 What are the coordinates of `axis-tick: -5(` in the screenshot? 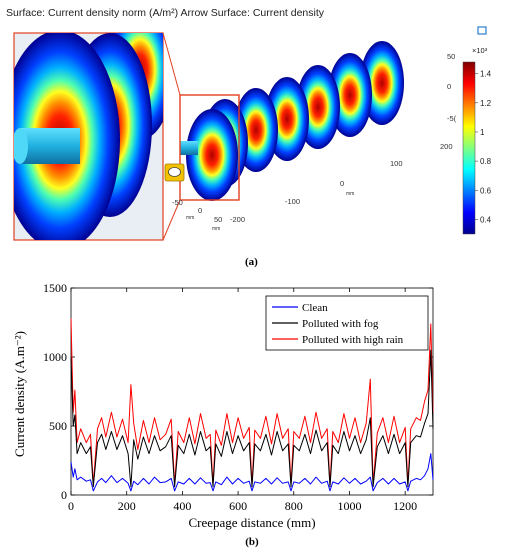 It's located at (452, 118).